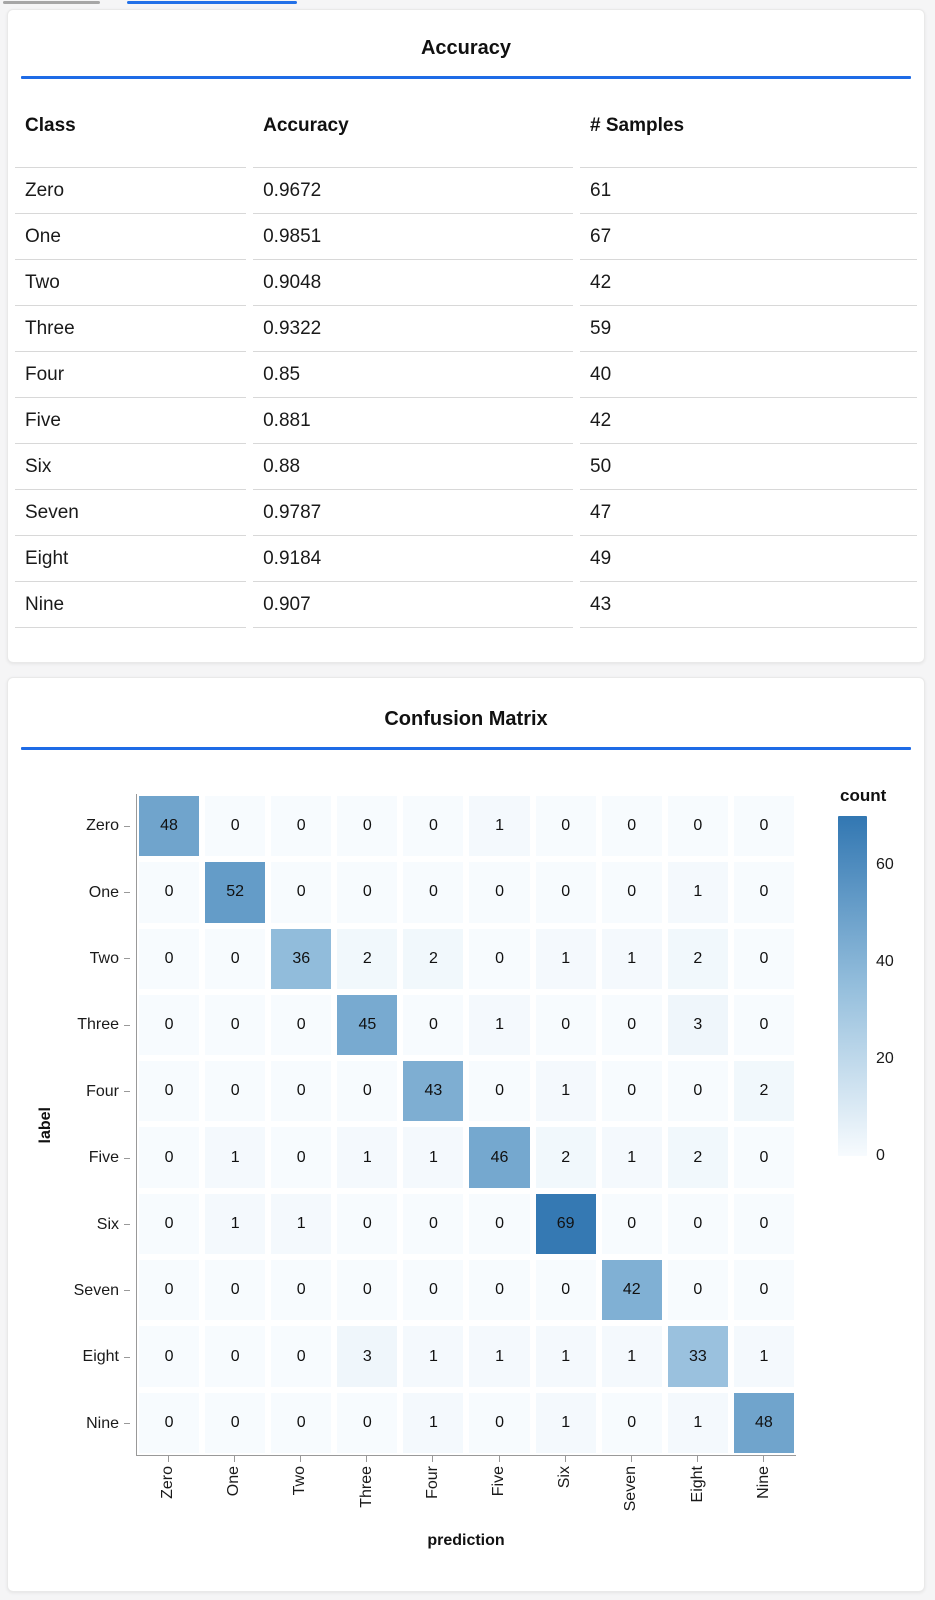  Describe the element at coordinates (131, 513) in the screenshot. I see `class-cell: Seven` at that location.